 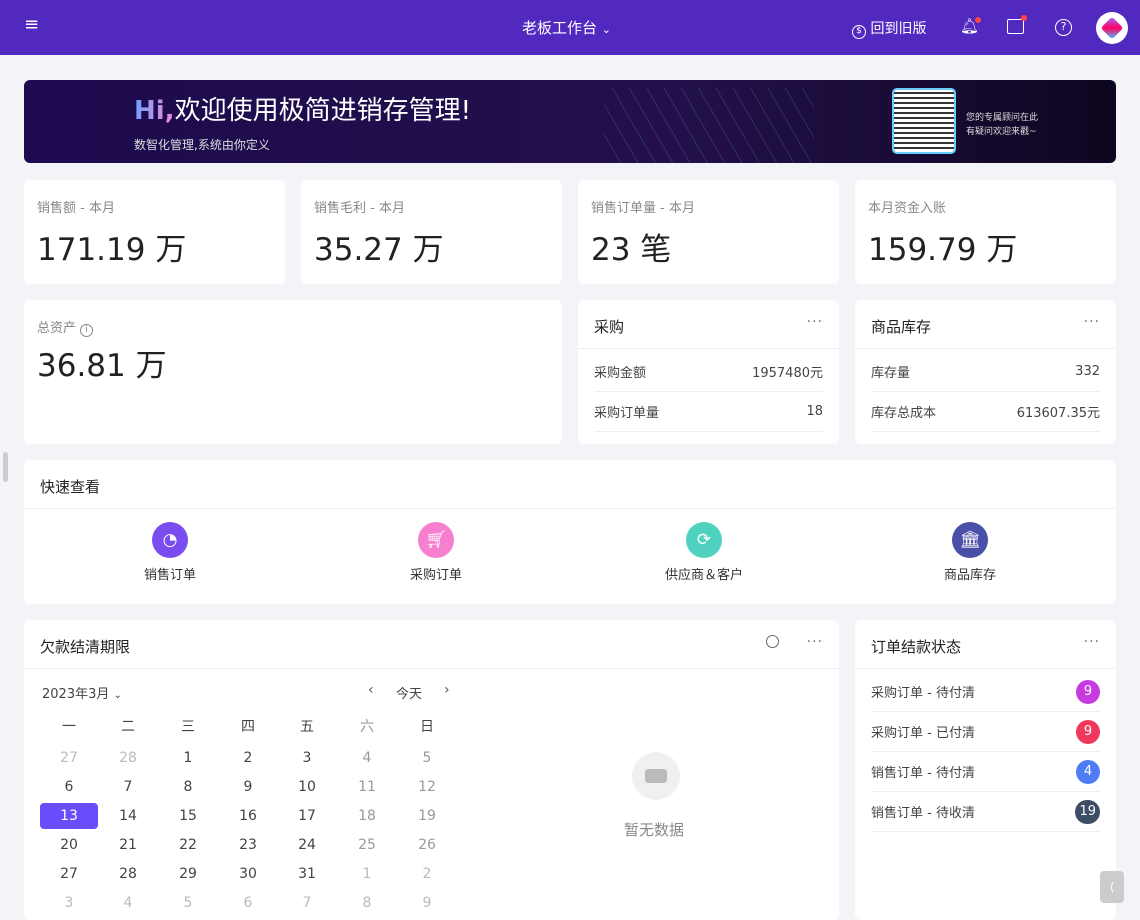 I want to click on quick-item: ◔ 销售订单, so click(x=170, y=552).